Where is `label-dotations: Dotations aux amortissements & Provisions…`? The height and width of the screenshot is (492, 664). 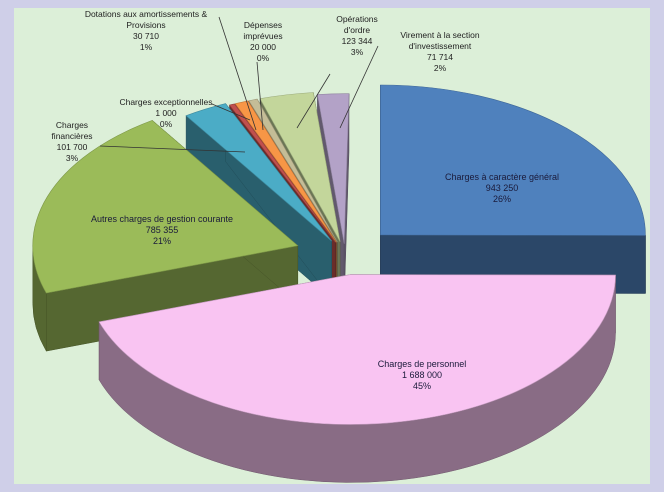
label-dotations: Dotations aux amortissements & Provisions… is located at coordinates (146, 30).